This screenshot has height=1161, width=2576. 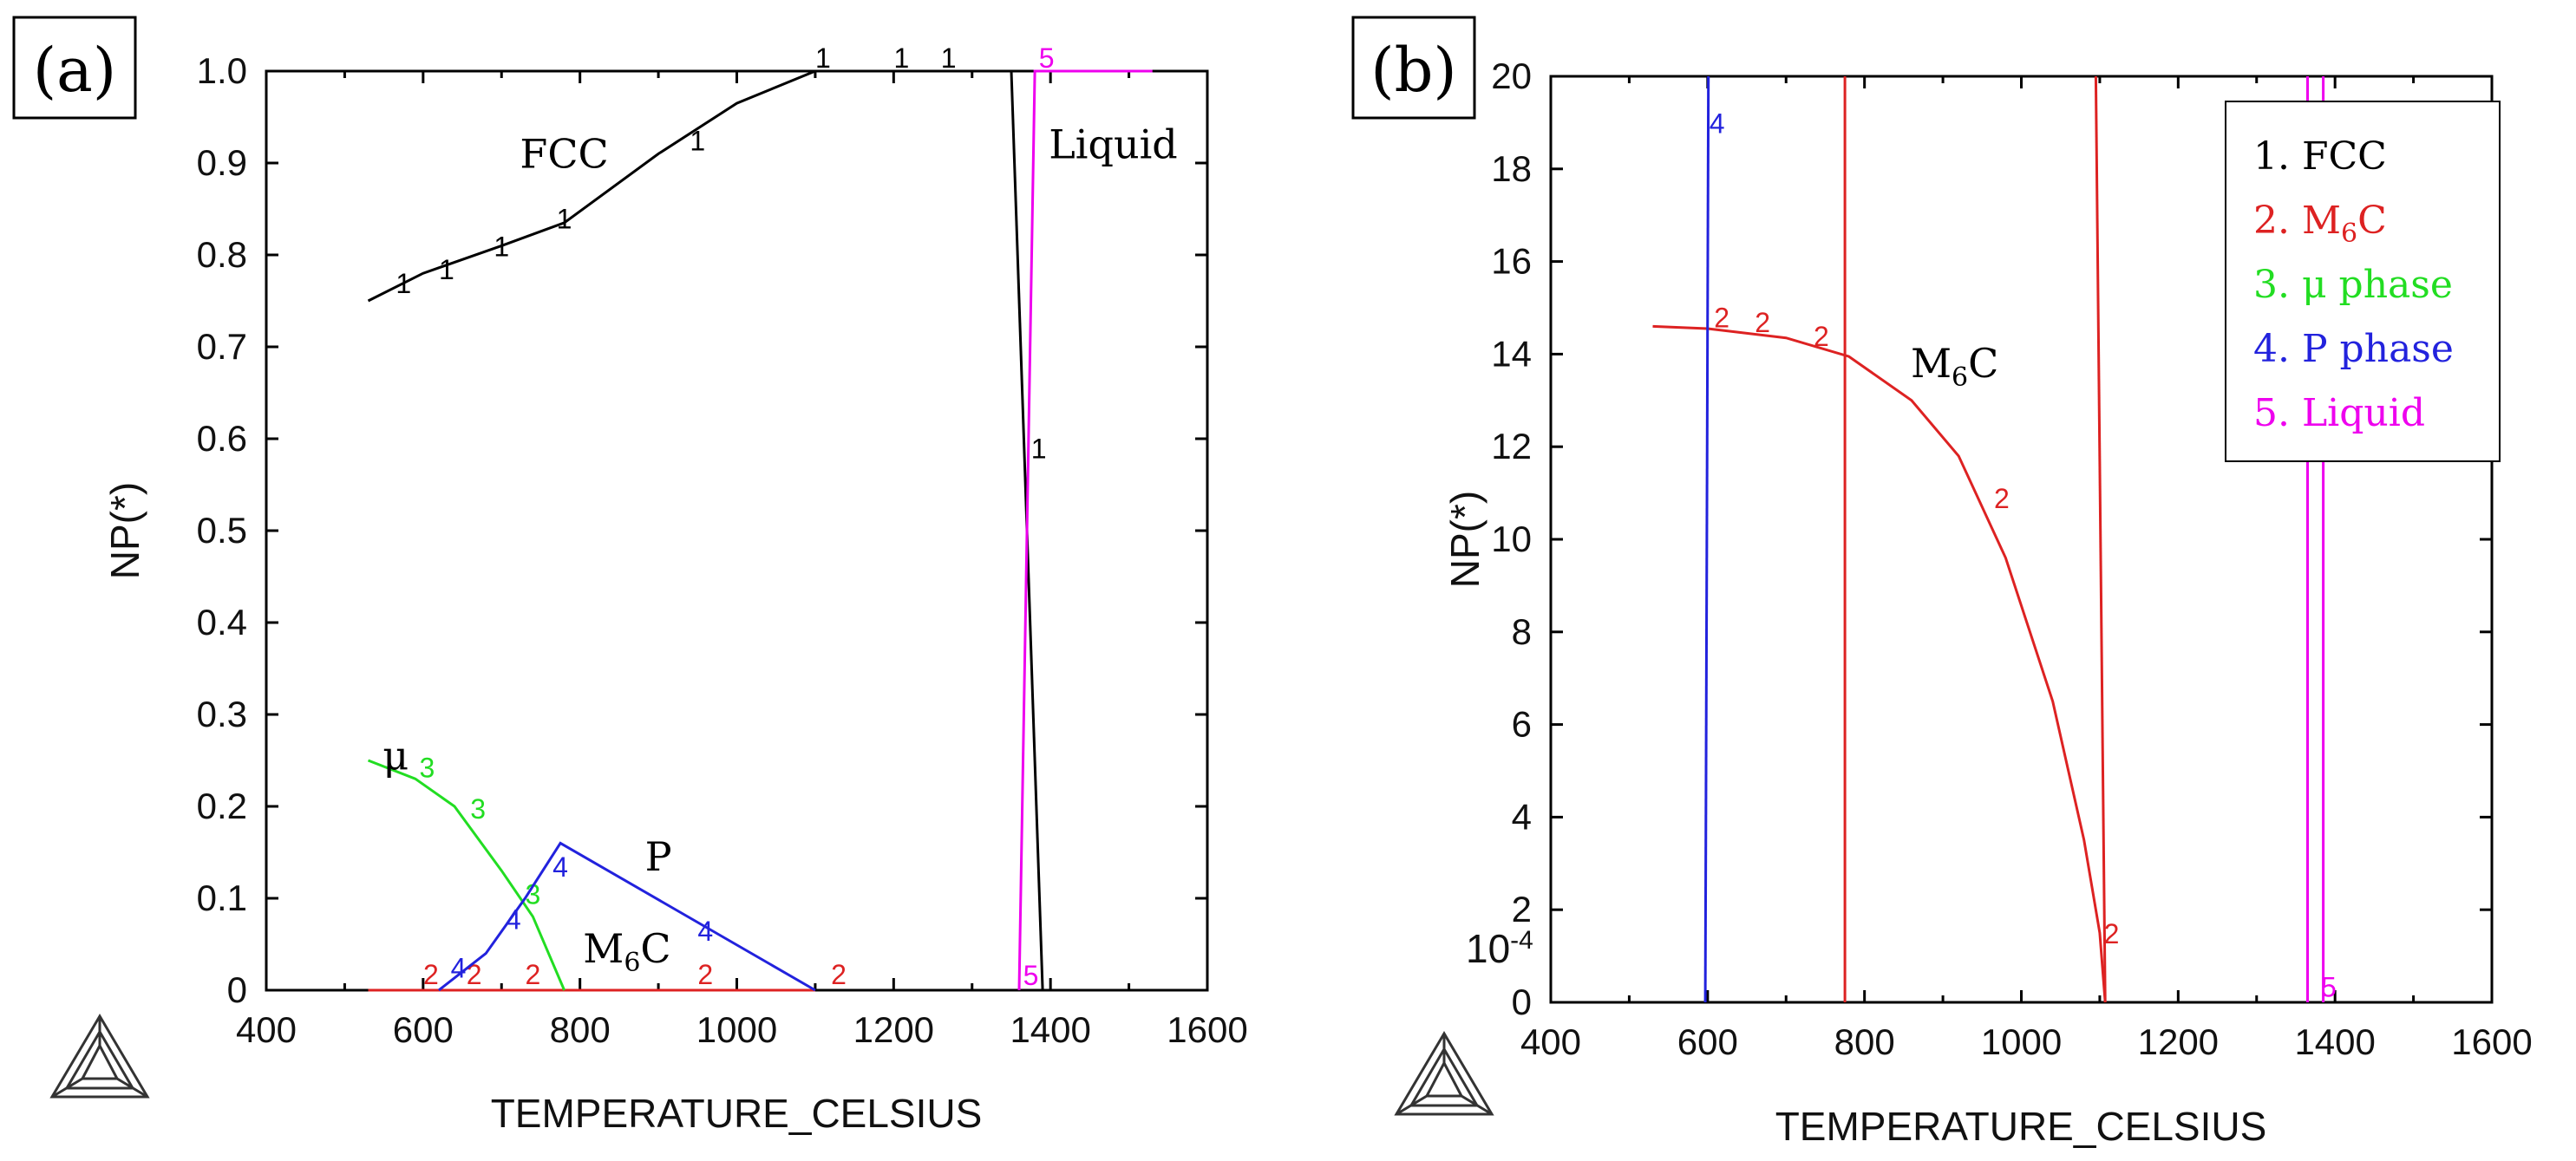 I want to click on legend-box, so click(x=2363, y=281).